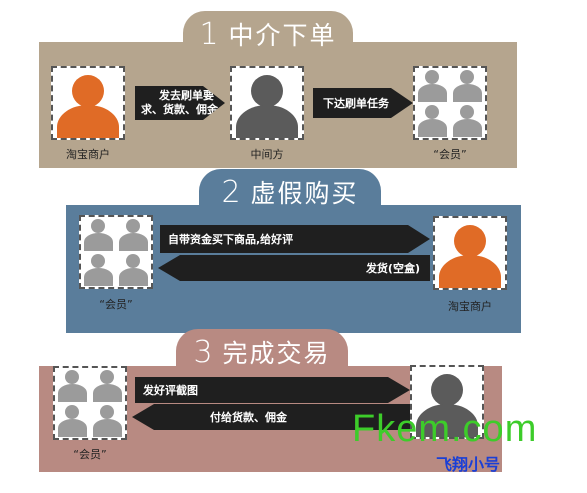 This screenshot has height=493, width=587. Describe the element at coordinates (267, 154) in the screenshot. I see `step1-agent-label: 中间方` at that location.